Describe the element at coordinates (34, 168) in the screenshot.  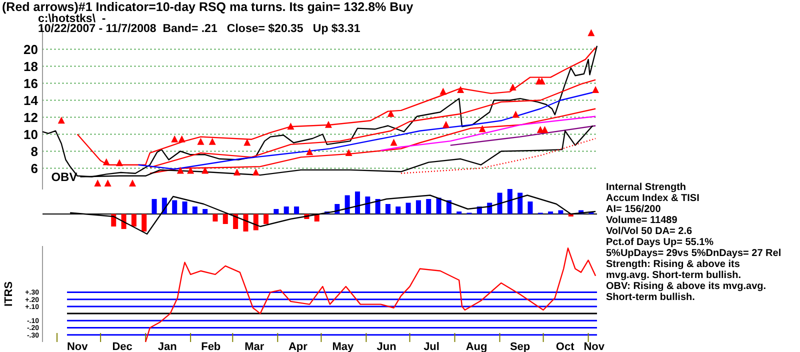
I see `y-tick-label: 6` at that location.